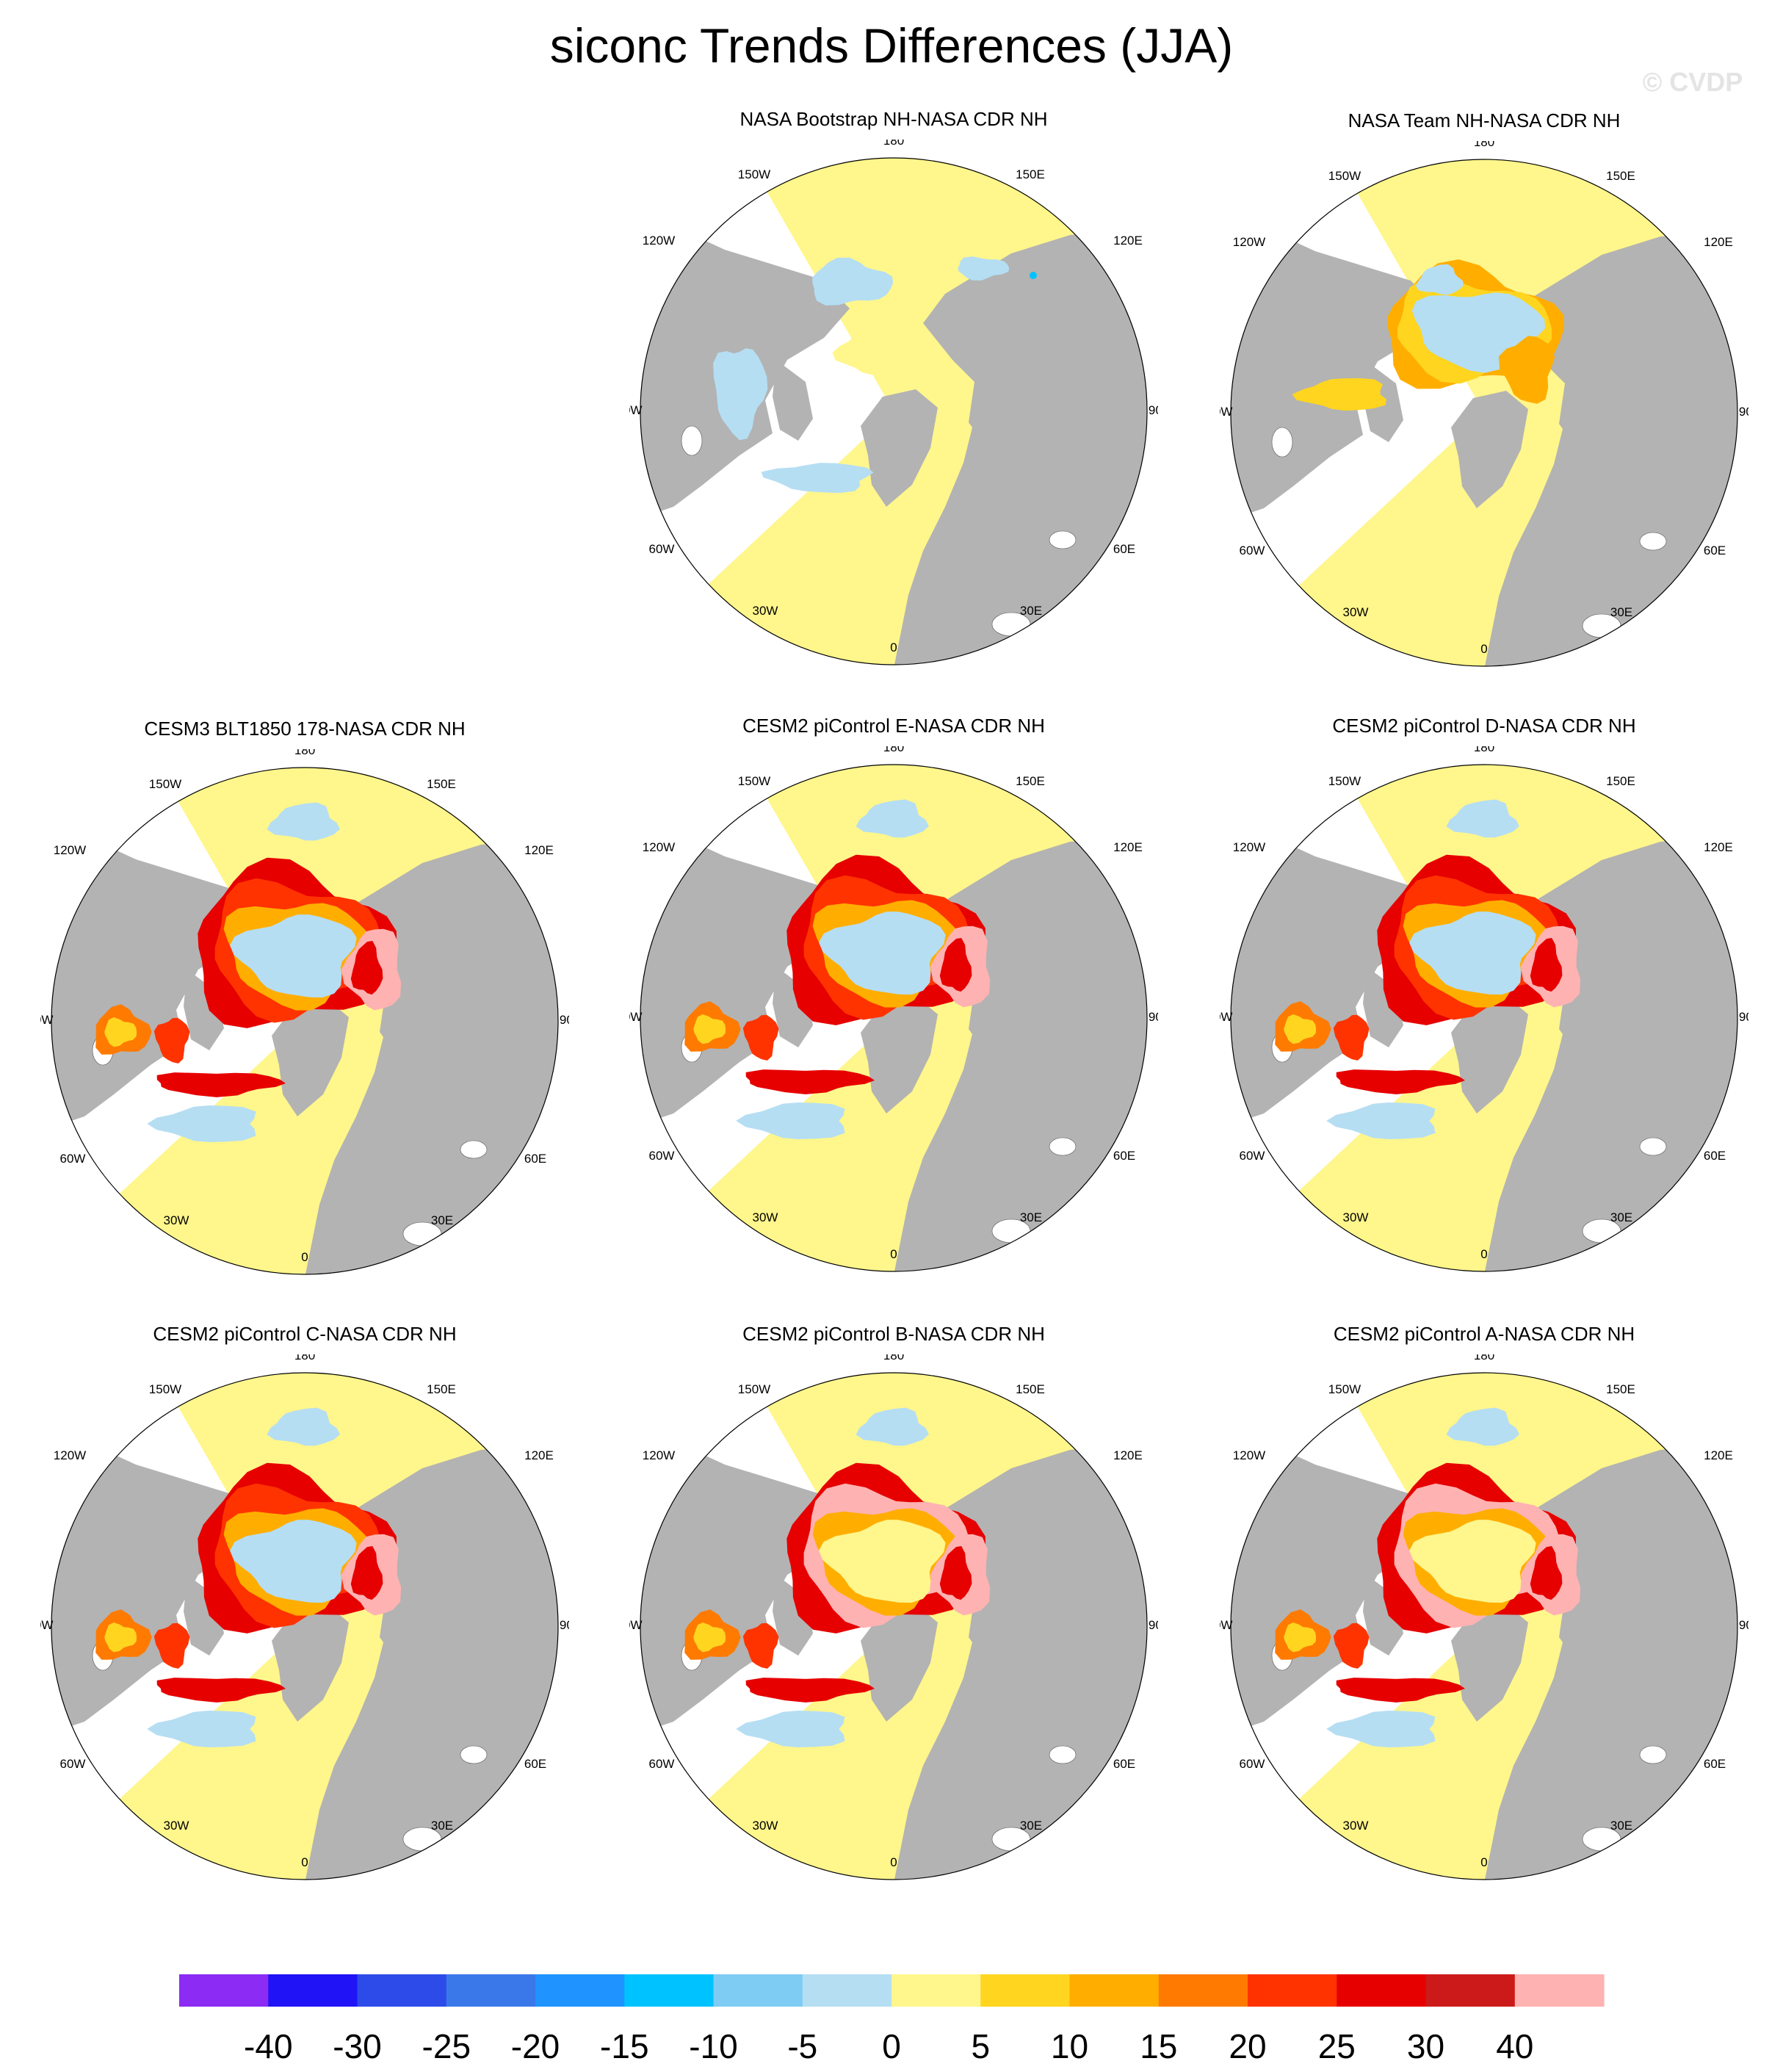  I want to click on panel-title: CESM2 piControl C-NASA CDR NH, so click(305, 1334).